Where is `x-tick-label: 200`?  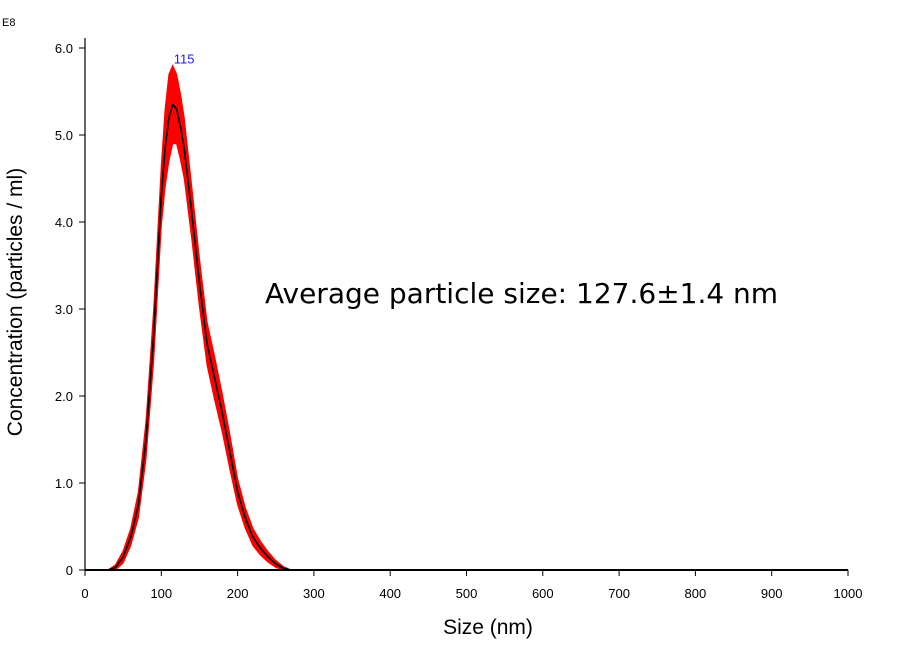 x-tick-label: 200 is located at coordinates (238, 593).